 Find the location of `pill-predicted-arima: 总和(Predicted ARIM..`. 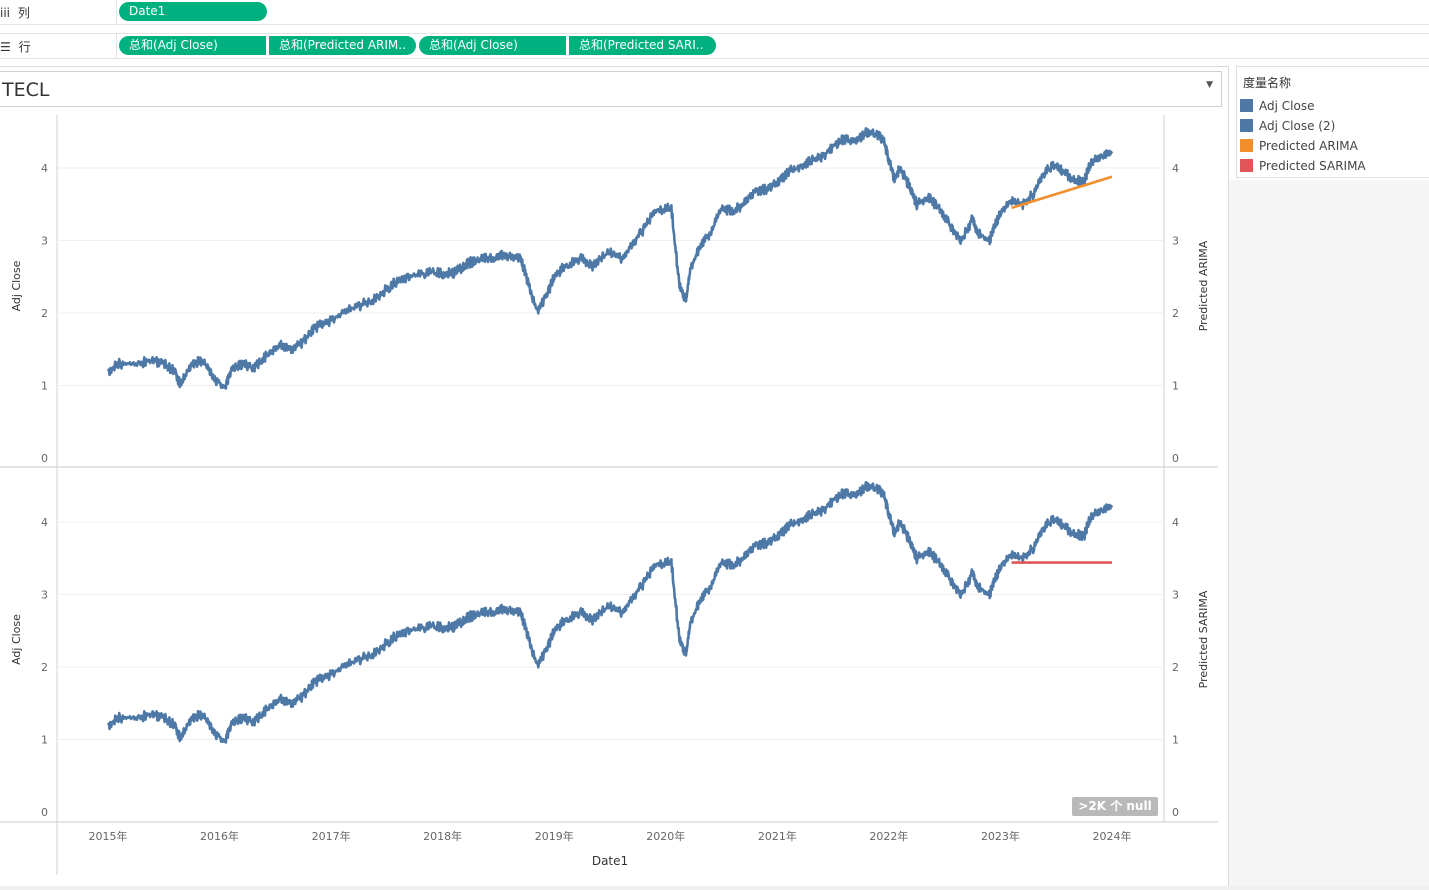

pill-predicted-arima: 总和(Predicted ARIM.. is located at coordinates (342, 45).